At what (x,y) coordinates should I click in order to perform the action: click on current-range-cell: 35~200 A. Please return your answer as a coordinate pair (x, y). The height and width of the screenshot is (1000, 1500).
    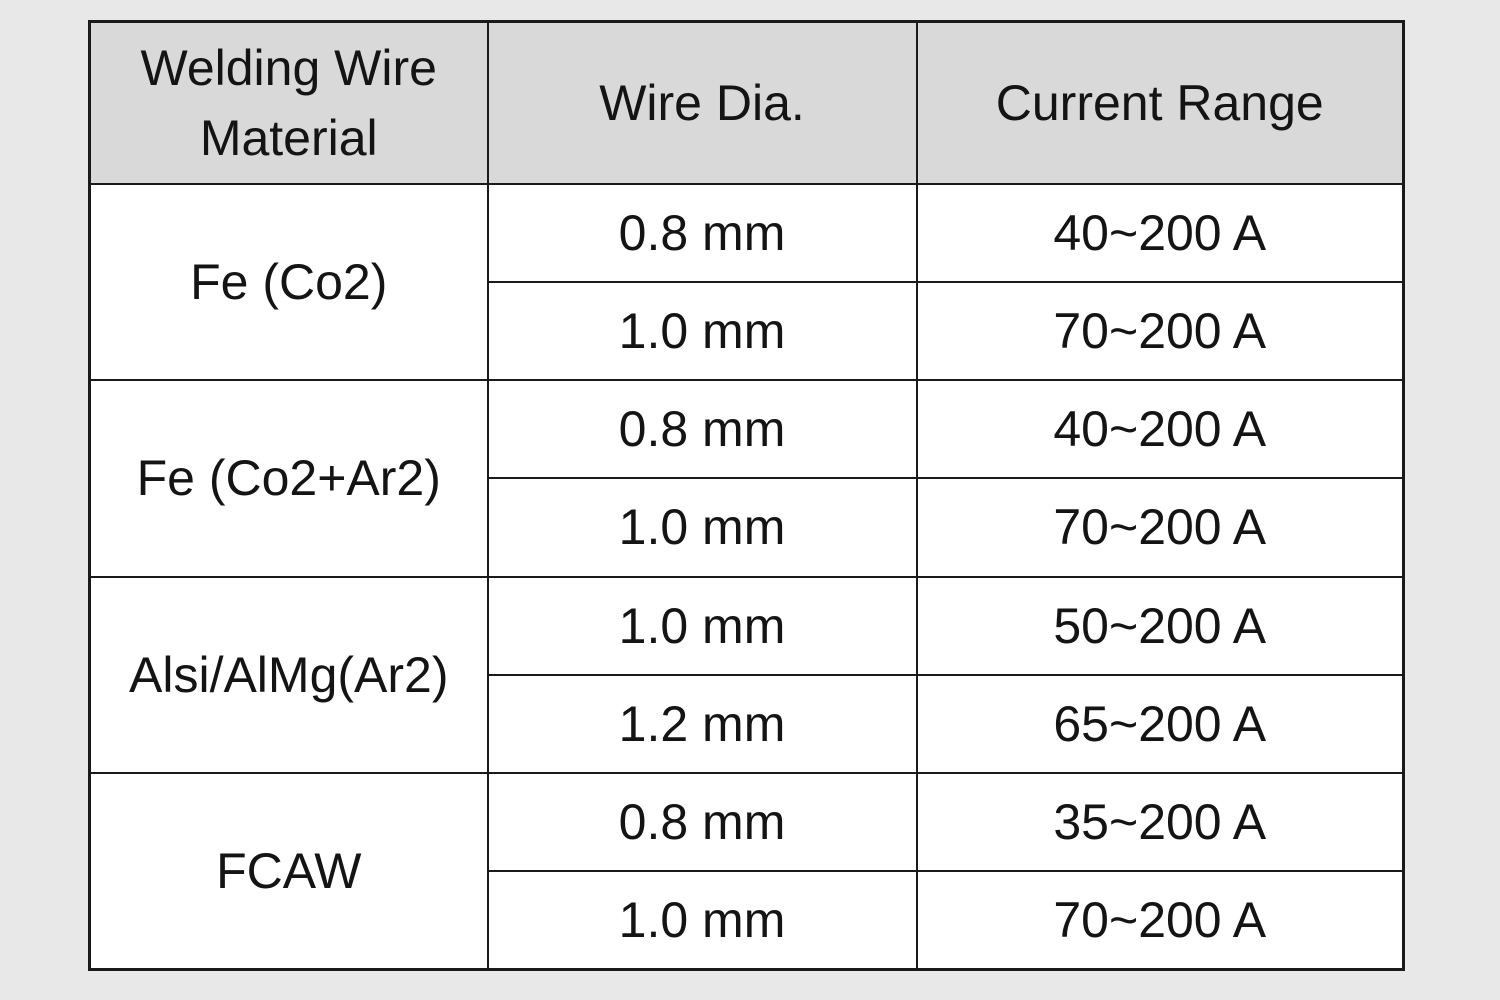
    Looking at the image, I should click on (1160, 822).